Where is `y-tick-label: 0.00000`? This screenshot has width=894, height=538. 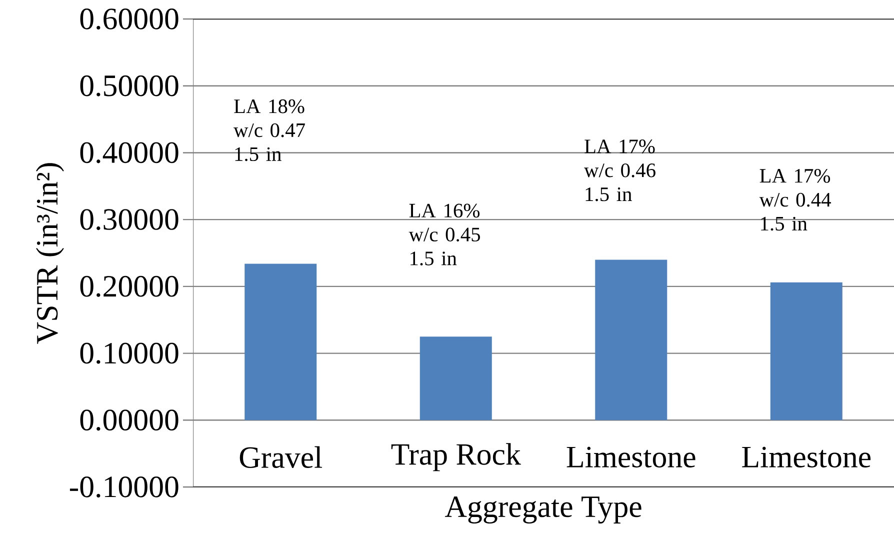 y-tick-label: 0.00000 is located at coordinates (129, 420).